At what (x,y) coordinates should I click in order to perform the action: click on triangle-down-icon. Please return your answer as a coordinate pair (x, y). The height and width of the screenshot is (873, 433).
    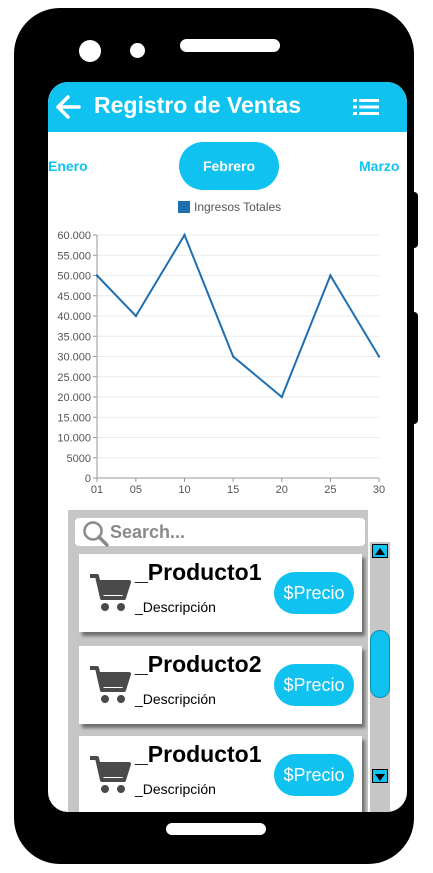
    Looking at the image, I should click on (380, 777).